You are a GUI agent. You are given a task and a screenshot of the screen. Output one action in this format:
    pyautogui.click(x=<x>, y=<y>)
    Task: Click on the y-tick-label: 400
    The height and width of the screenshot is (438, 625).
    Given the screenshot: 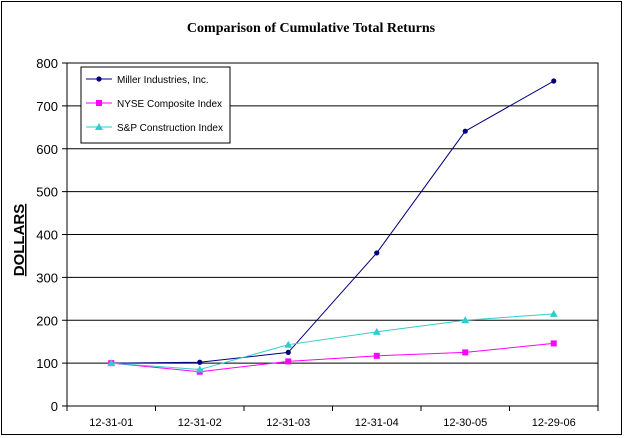 What is the action you would take?
    pyautogui.click(x=47, y=235)
    